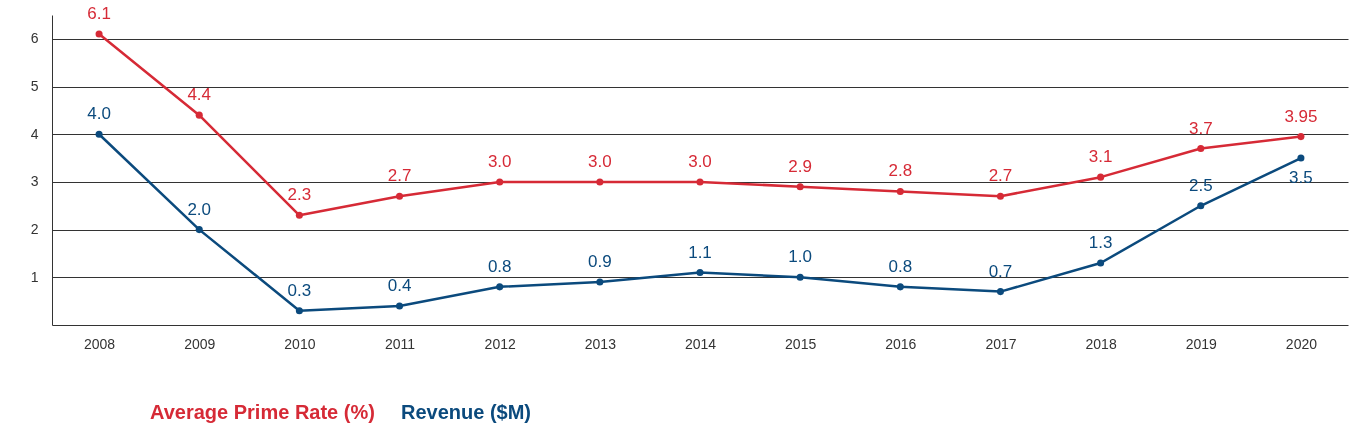 The image size is (1353, 426). I want to click on data-label: 1.1, so click(700, 252).